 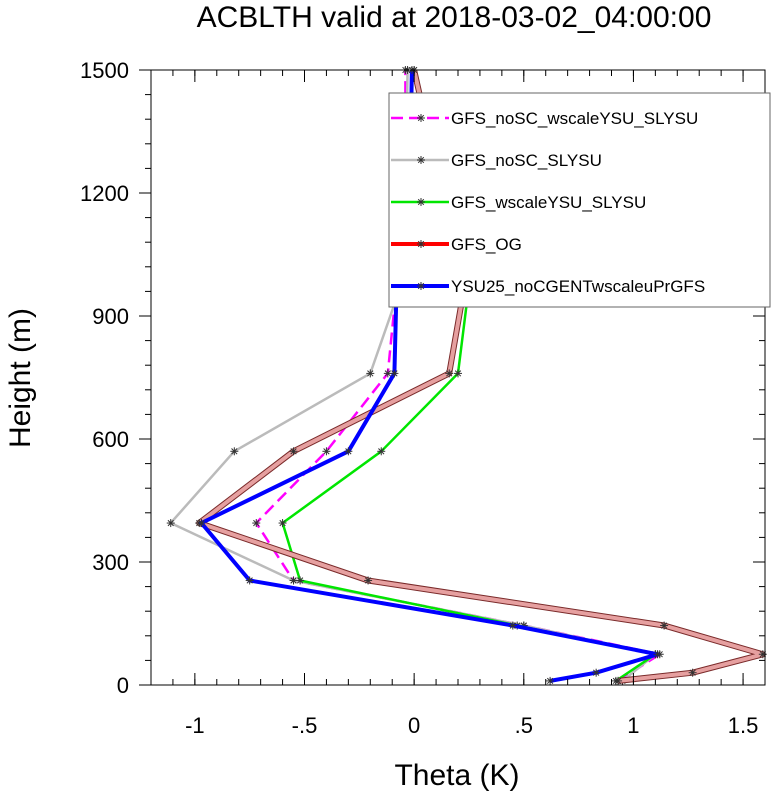 I want to click on x-tick-label: 1, so click(x=633, y=725).